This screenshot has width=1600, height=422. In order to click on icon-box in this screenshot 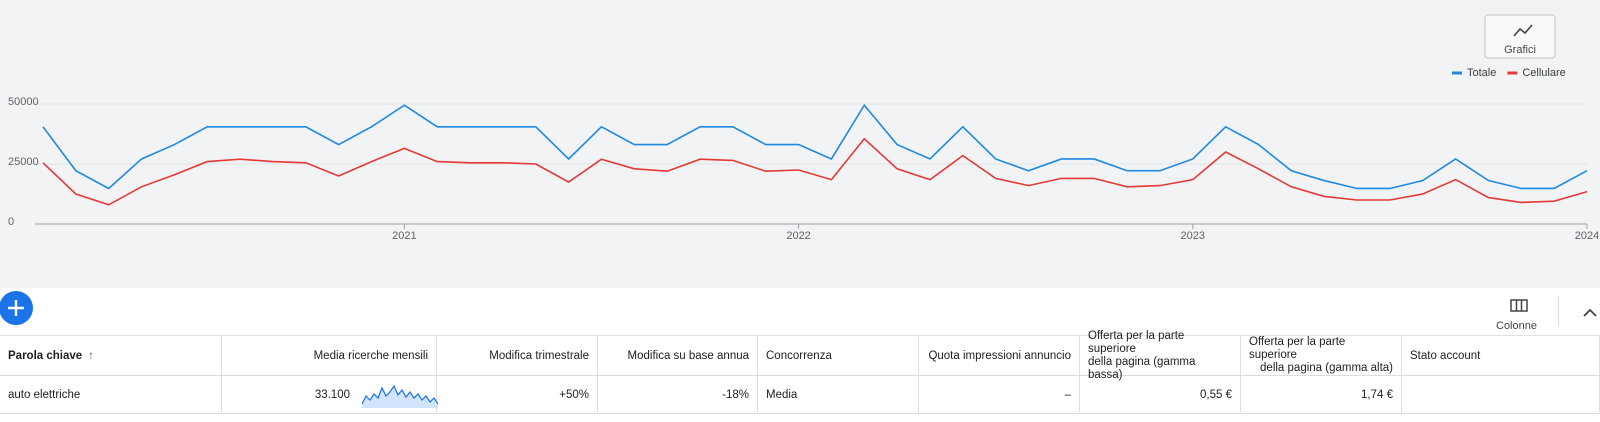, I will do `click(1519, 305)`.